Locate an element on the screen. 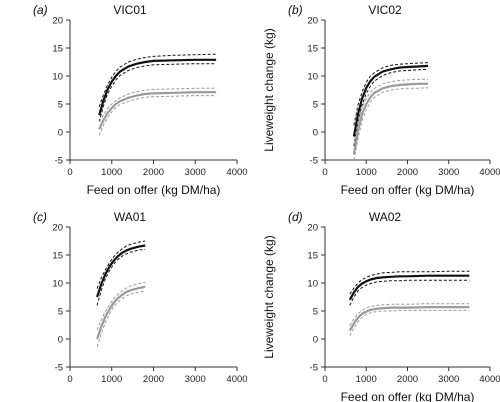  panel-title: VIC02 is located at coordinates (385, 10).